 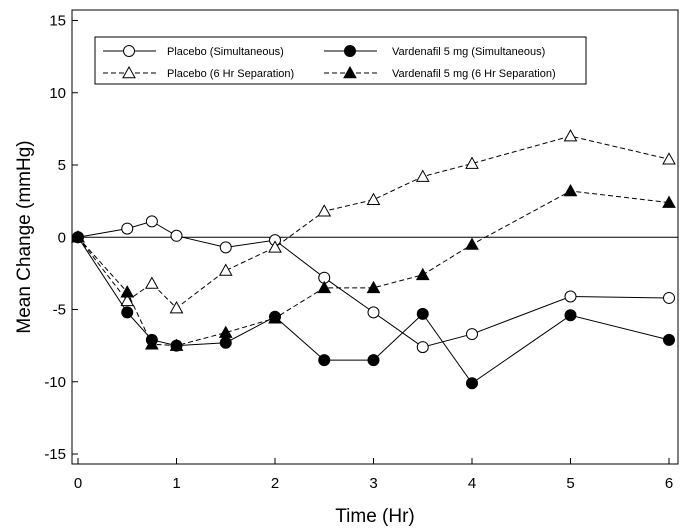 What do you see at coordinates (275, 483) in the screenshot?
I see `x-tick-label: 2` at bounding box center [275, 483].